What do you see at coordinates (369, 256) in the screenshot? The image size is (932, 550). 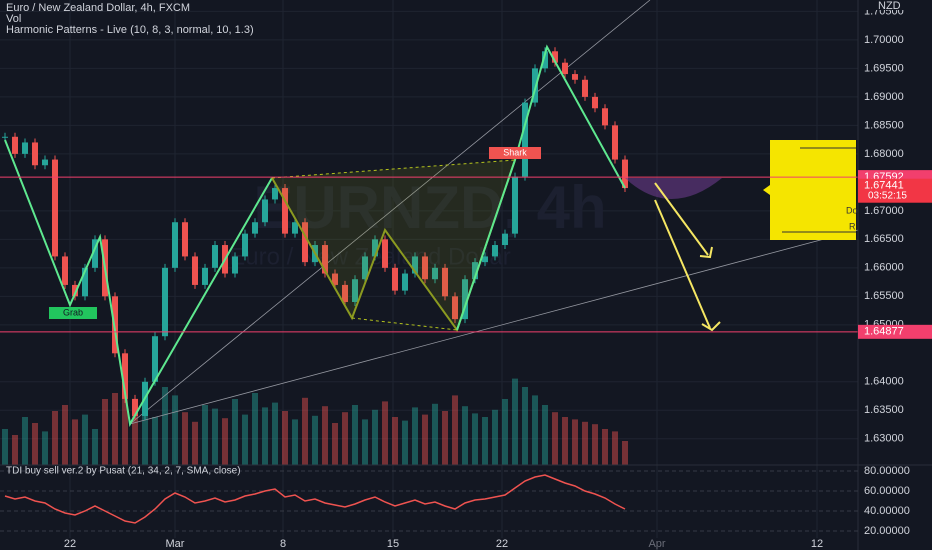 I see `watermark-sub: Euro / New Zealand Dollar` at bounding box center [369, 256].